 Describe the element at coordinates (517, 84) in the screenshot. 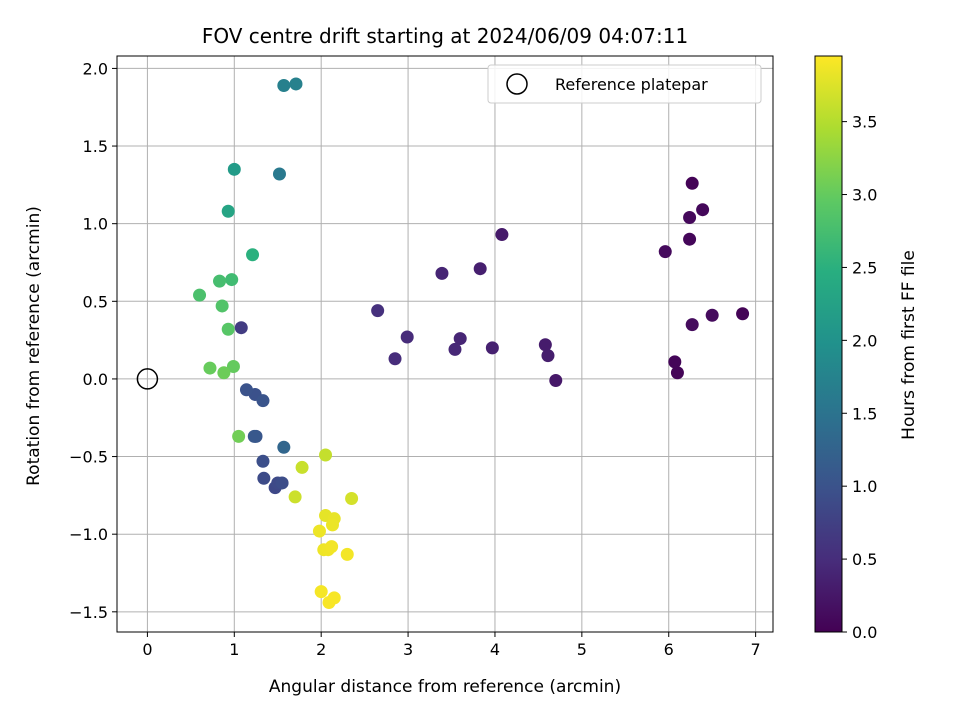

I see `legend-marker-reference` at that location.